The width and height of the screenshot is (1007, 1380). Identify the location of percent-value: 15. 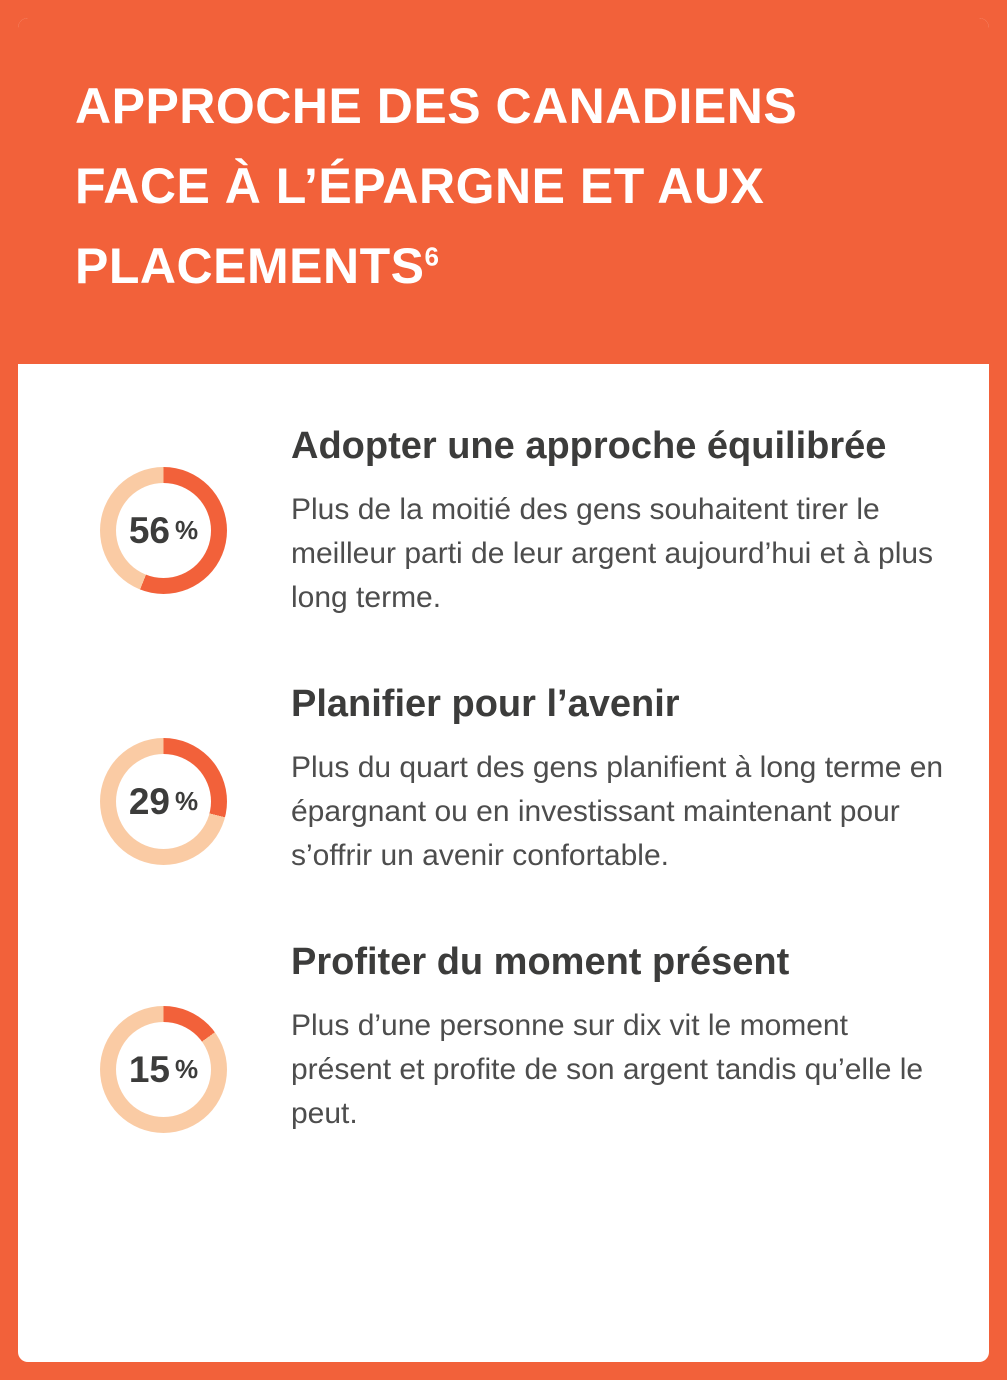
(149, 1069).